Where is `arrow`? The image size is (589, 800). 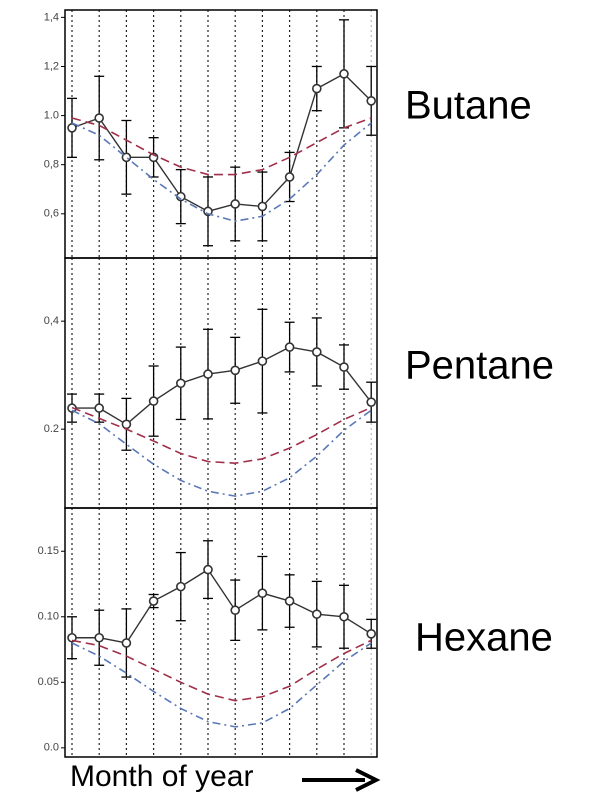 arrow is located at coordinates (341, 780).